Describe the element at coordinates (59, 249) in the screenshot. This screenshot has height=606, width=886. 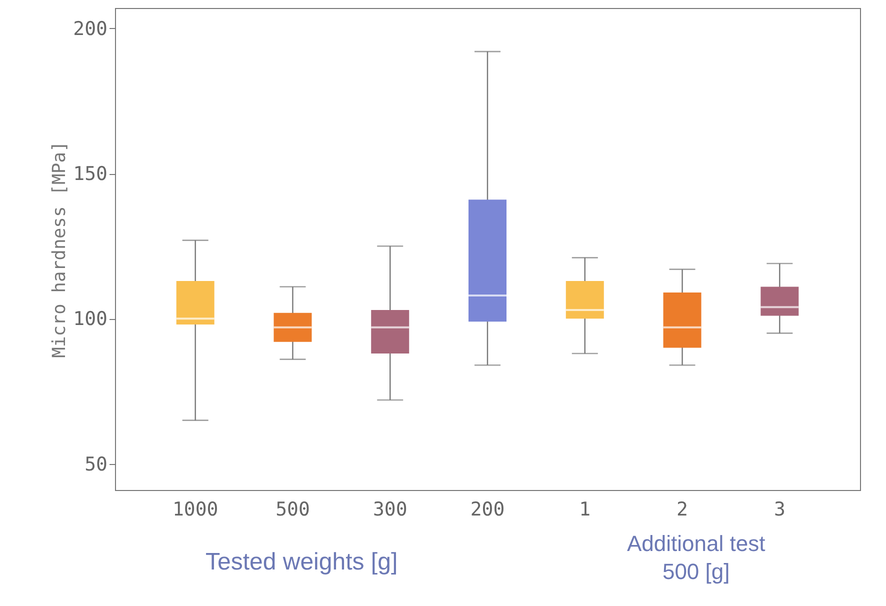
I see `y-axis-title: Micro hardness [MPa]` at that location.